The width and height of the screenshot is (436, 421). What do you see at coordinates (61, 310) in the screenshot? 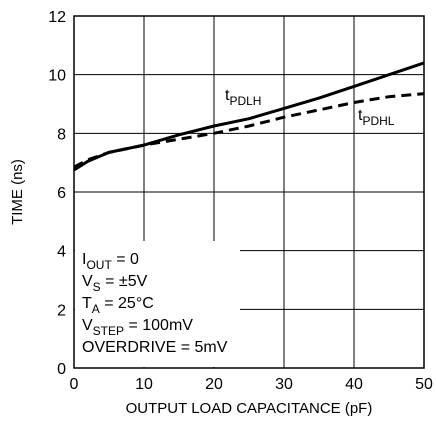
I see `y-tick-label: 2` at bounding box center [61, 310].